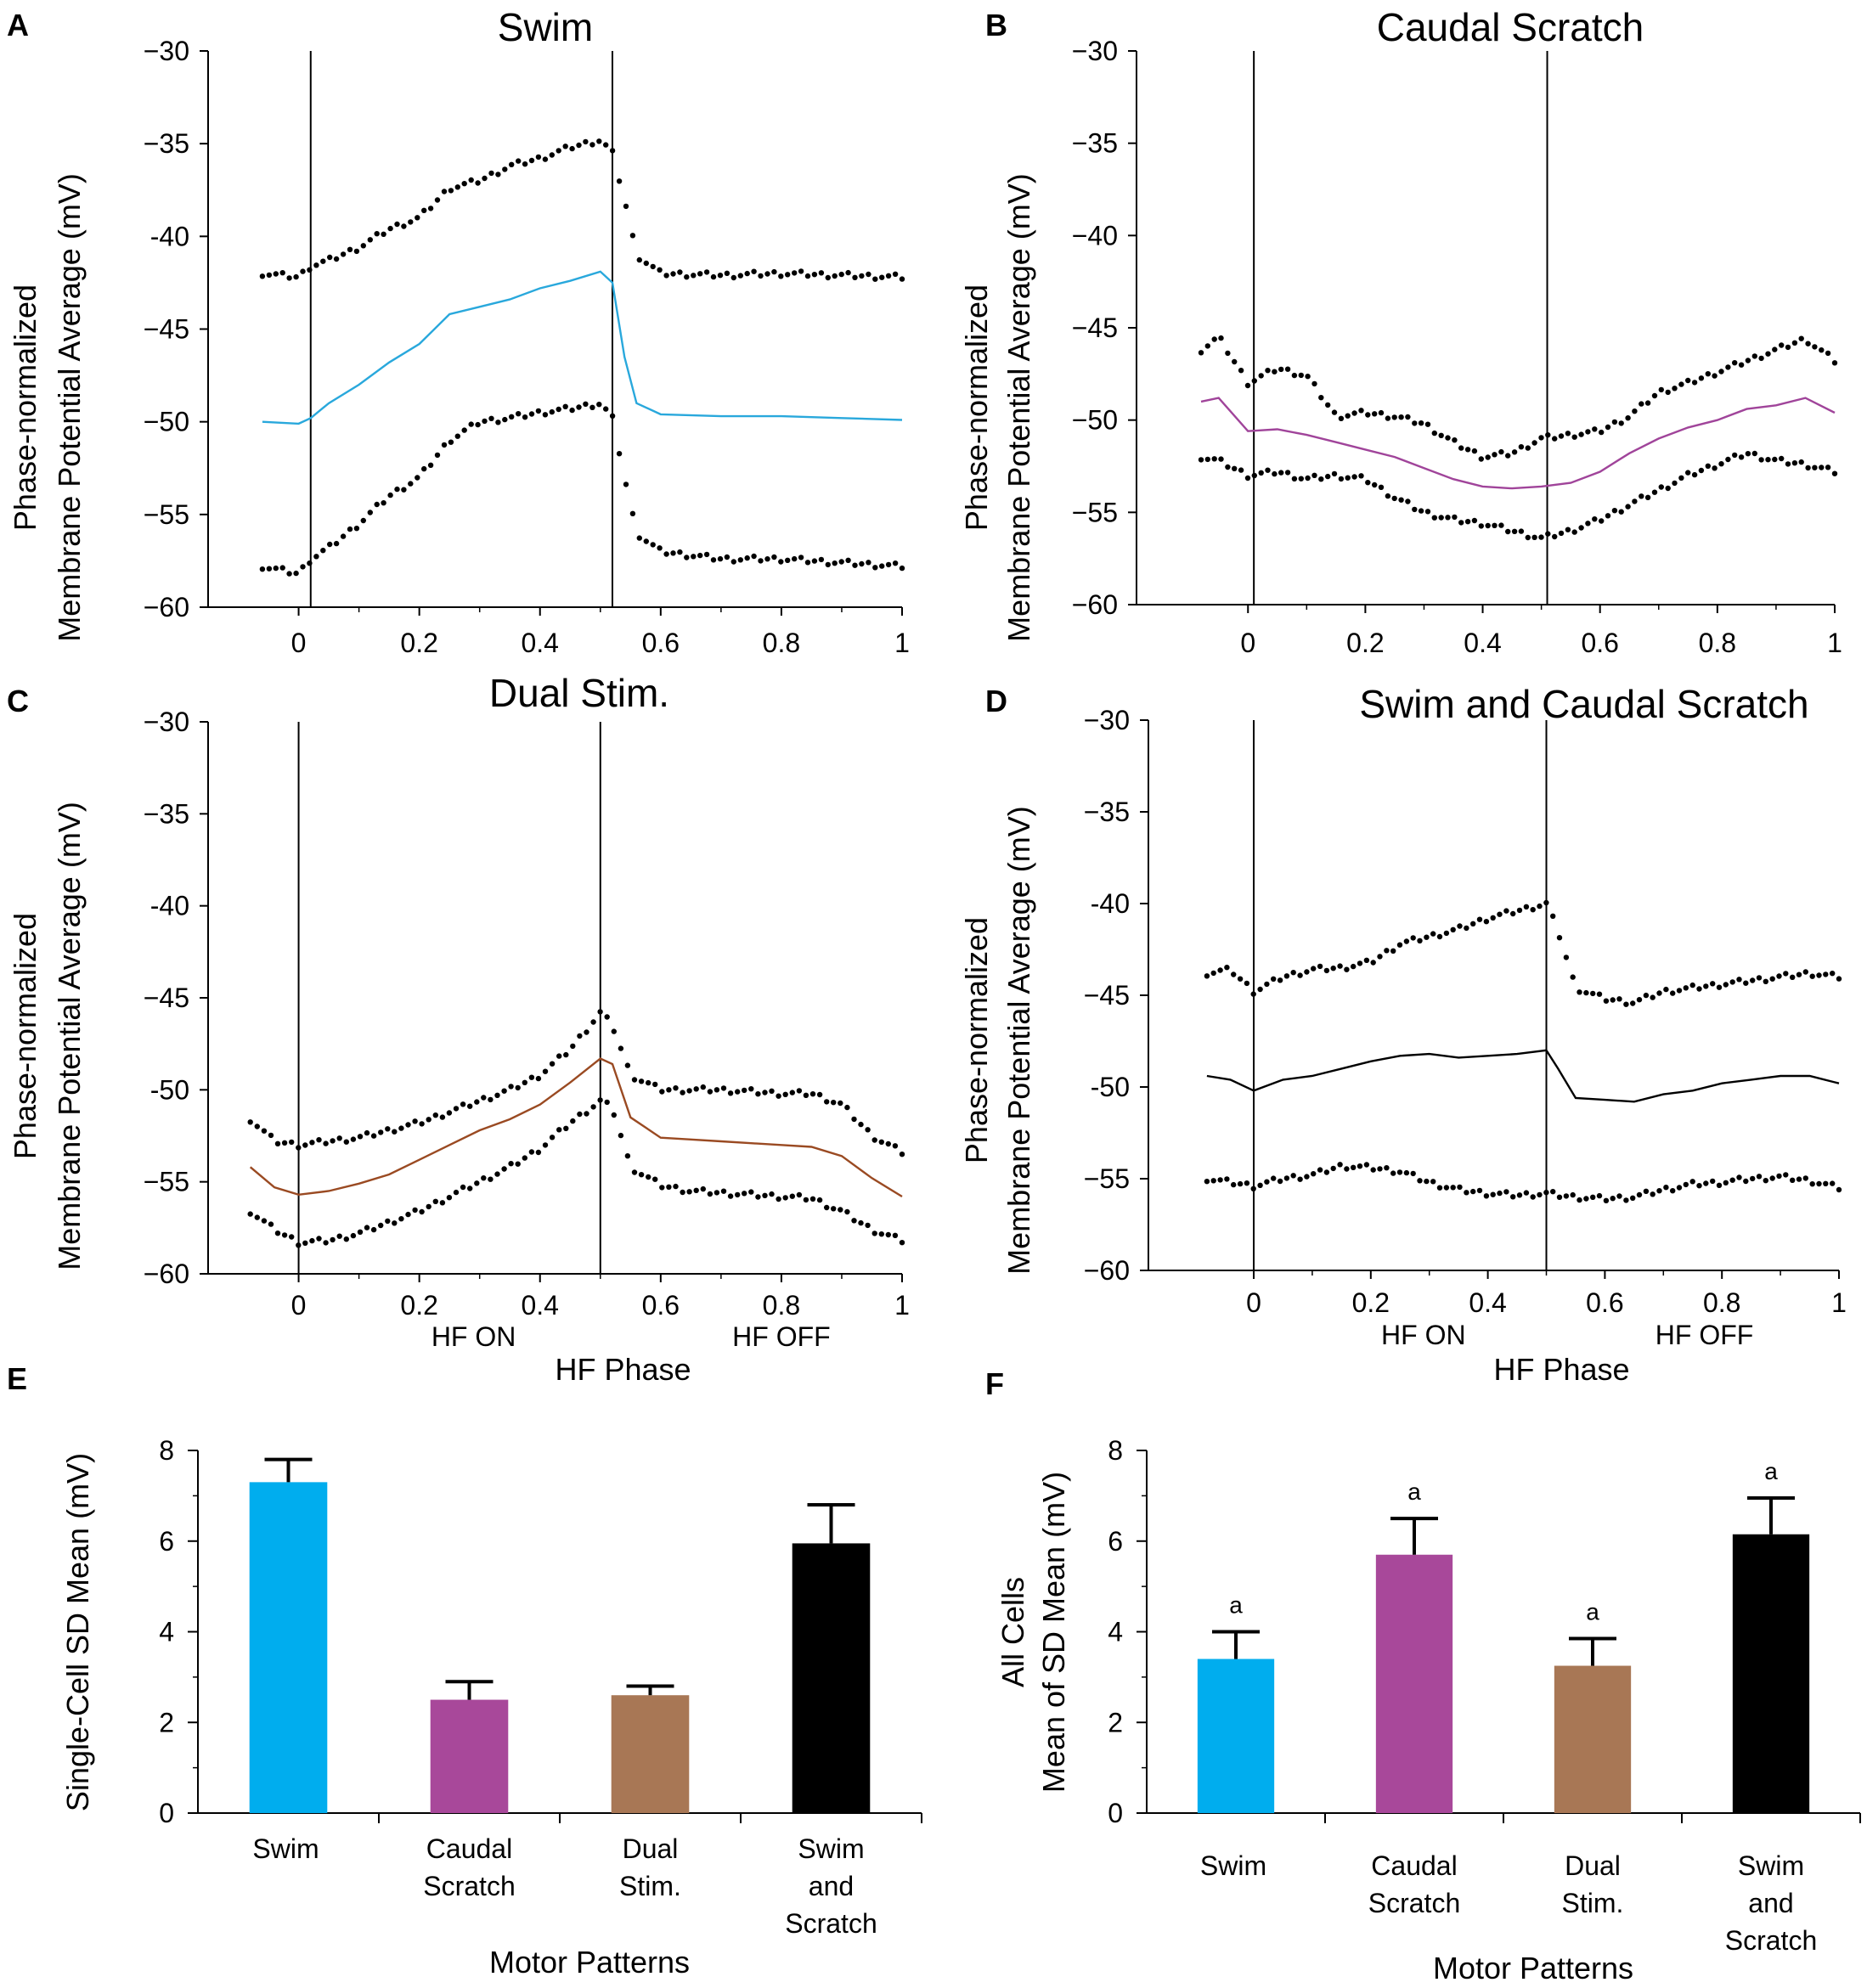 The width and height of the screenshot is (1867, 1988). What do you see at coordinates (166, 722) in the screenshot?
I see `y-tick-label: −30` at bounding box center [166, 722].